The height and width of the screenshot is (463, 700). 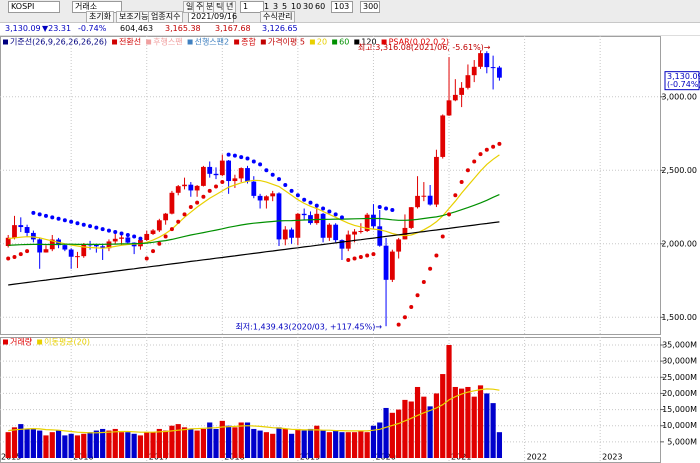 I want to click on y-tick-label: 3,000.00, so click(x=679, y=96).